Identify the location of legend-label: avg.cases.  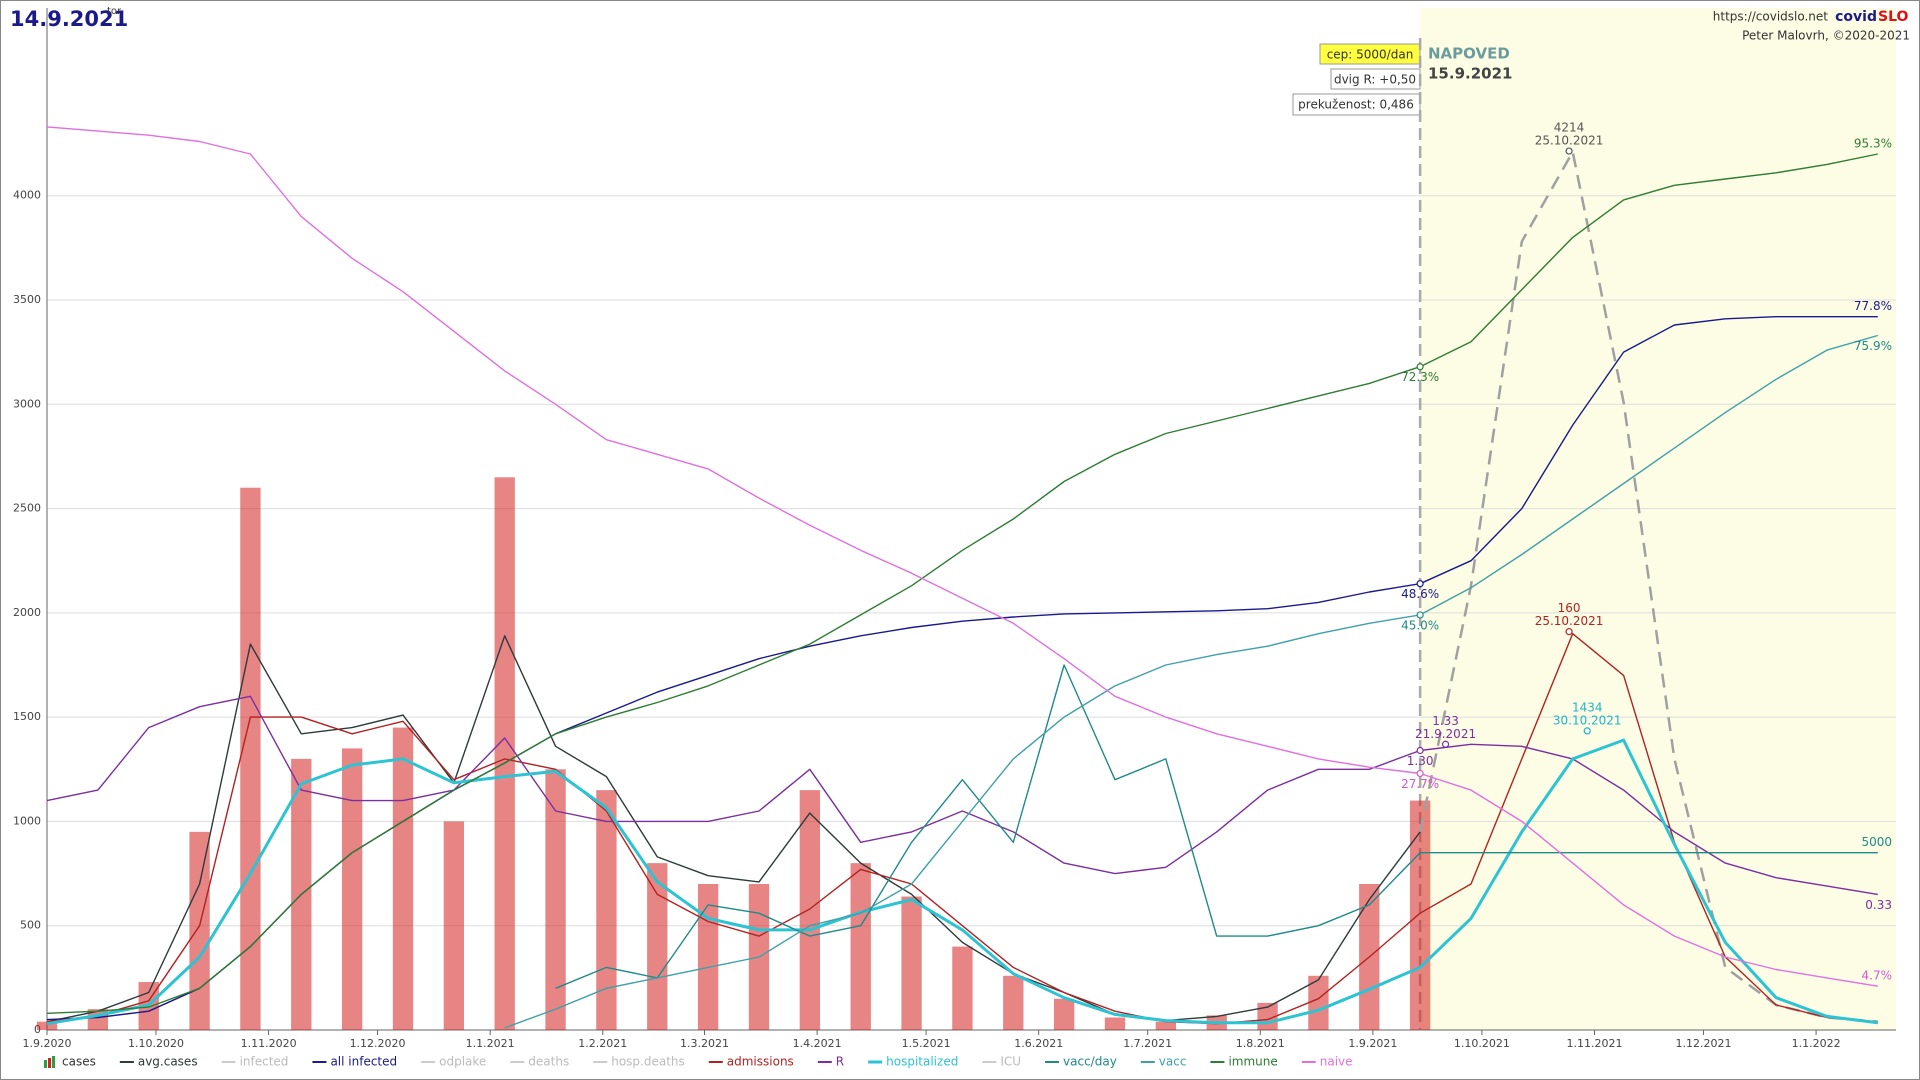
(168, 1062).